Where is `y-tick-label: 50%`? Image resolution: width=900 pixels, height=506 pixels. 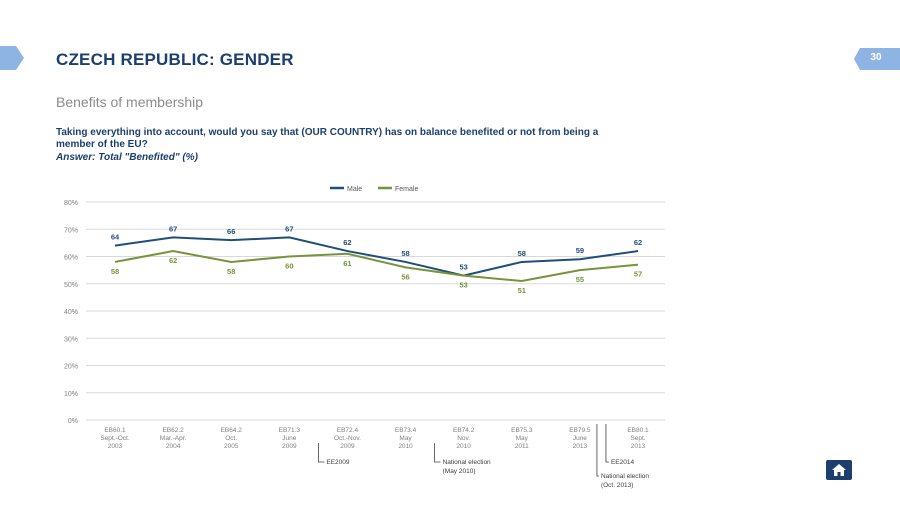
y-tick-label: 50% is located at coordinates (71, 285).